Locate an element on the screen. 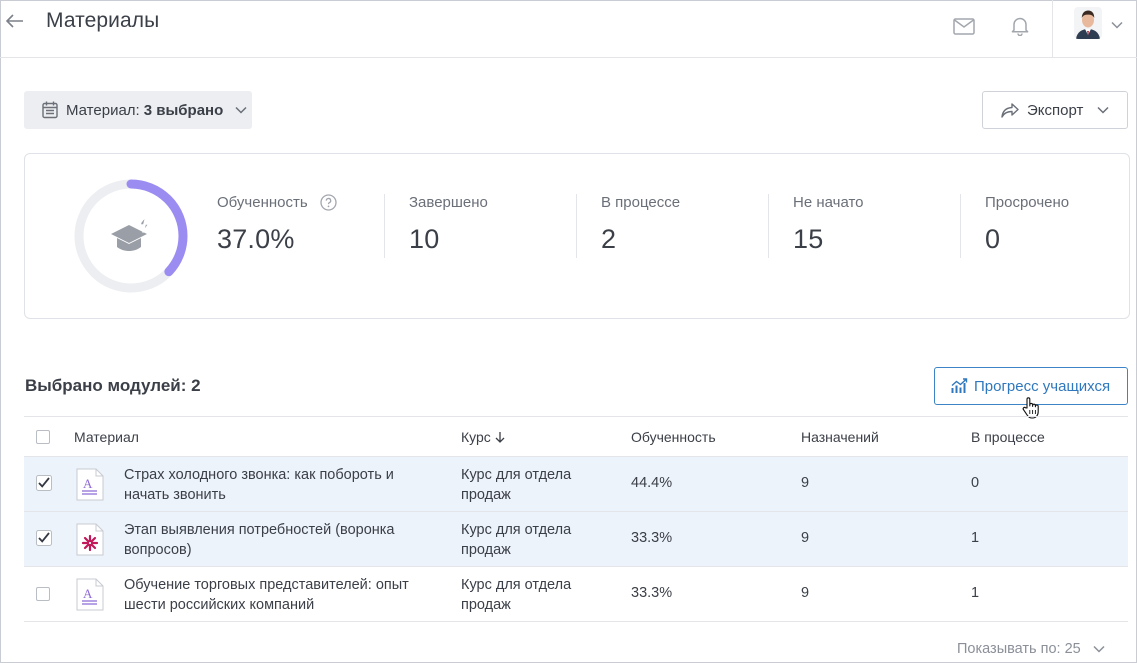 Image resolution: width=1137 pixels, height=663 pixels. stat-value: 15 is located at coordinates (808, 239).